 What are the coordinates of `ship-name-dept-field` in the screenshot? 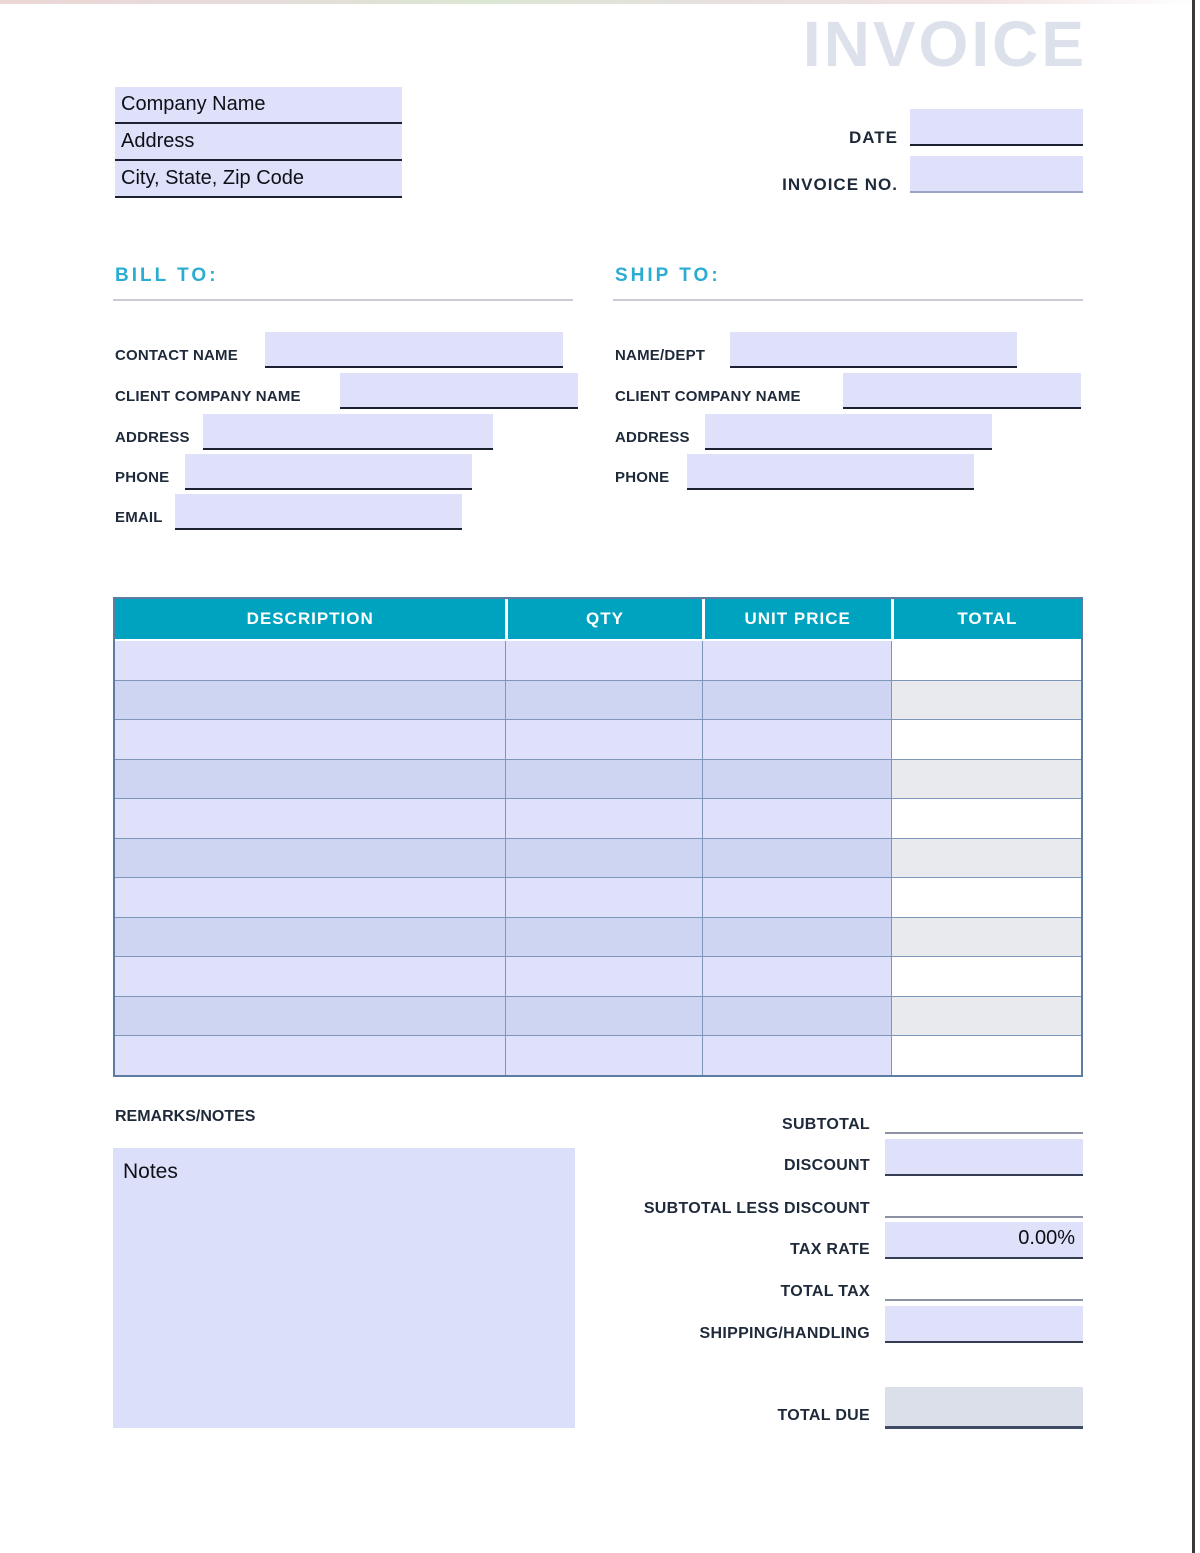 It's located at (873, 350).